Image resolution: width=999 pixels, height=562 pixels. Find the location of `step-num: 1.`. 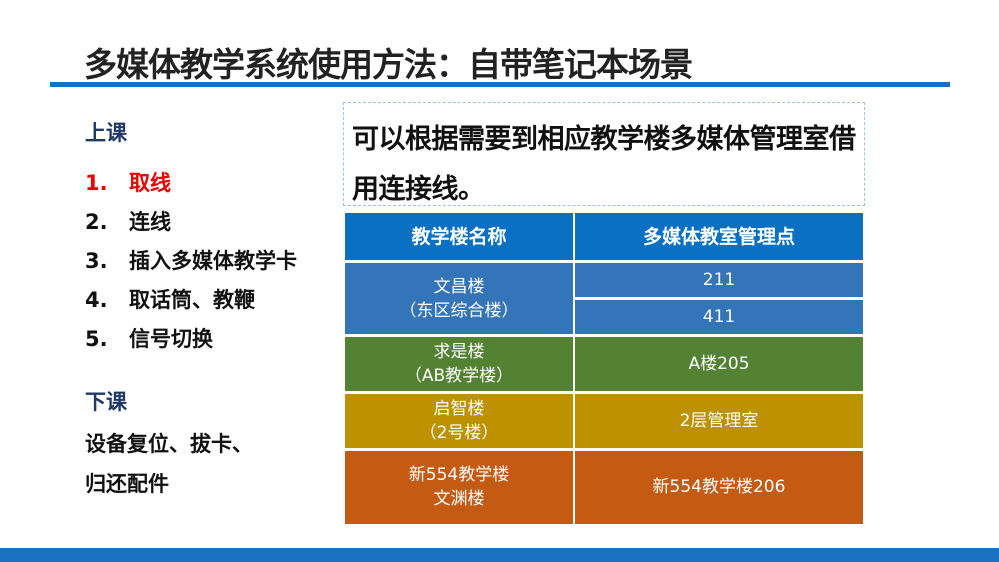

step-num: 1. is located at coordinates (96, 183).